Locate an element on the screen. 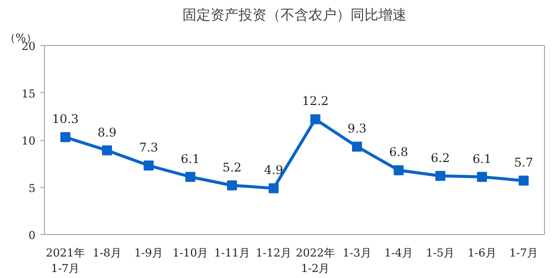  data-label: 9.3 is located at coordinates (357, 129).